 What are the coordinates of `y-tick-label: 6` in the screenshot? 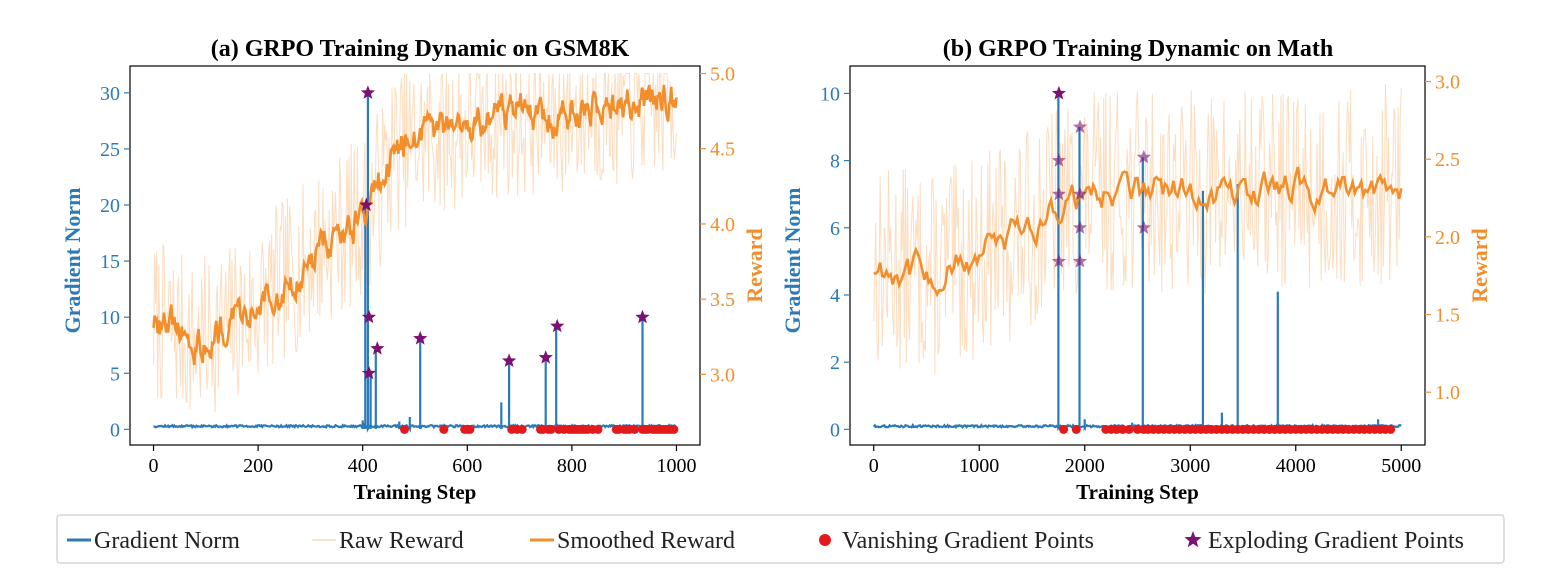 It's located at (835, 229).